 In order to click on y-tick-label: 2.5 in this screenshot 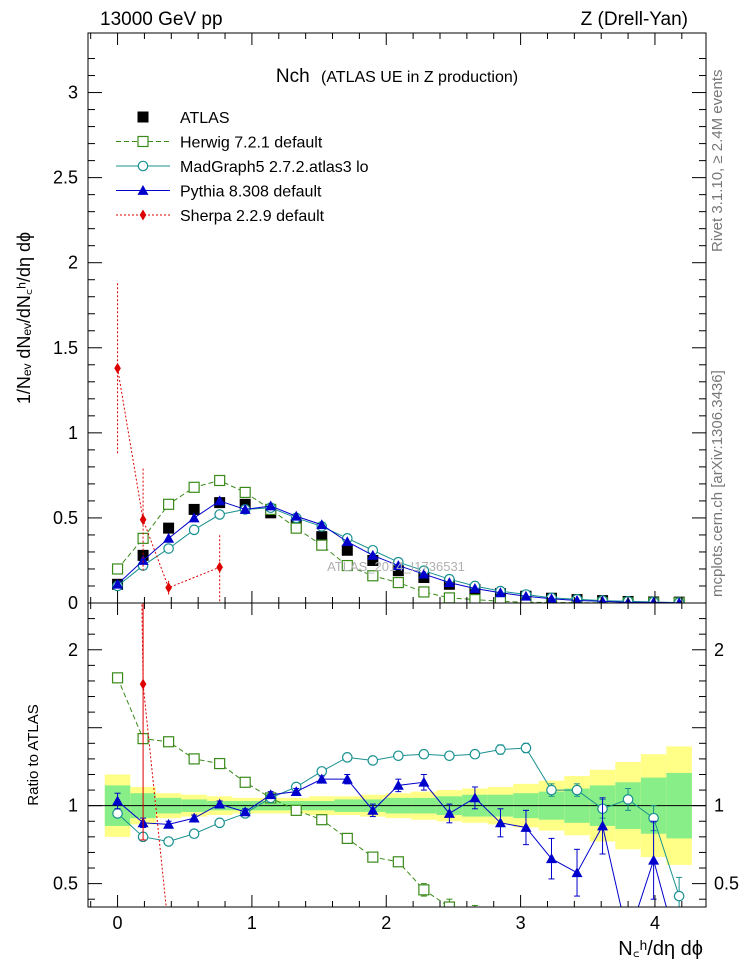, I will do `click(65, 178)`.